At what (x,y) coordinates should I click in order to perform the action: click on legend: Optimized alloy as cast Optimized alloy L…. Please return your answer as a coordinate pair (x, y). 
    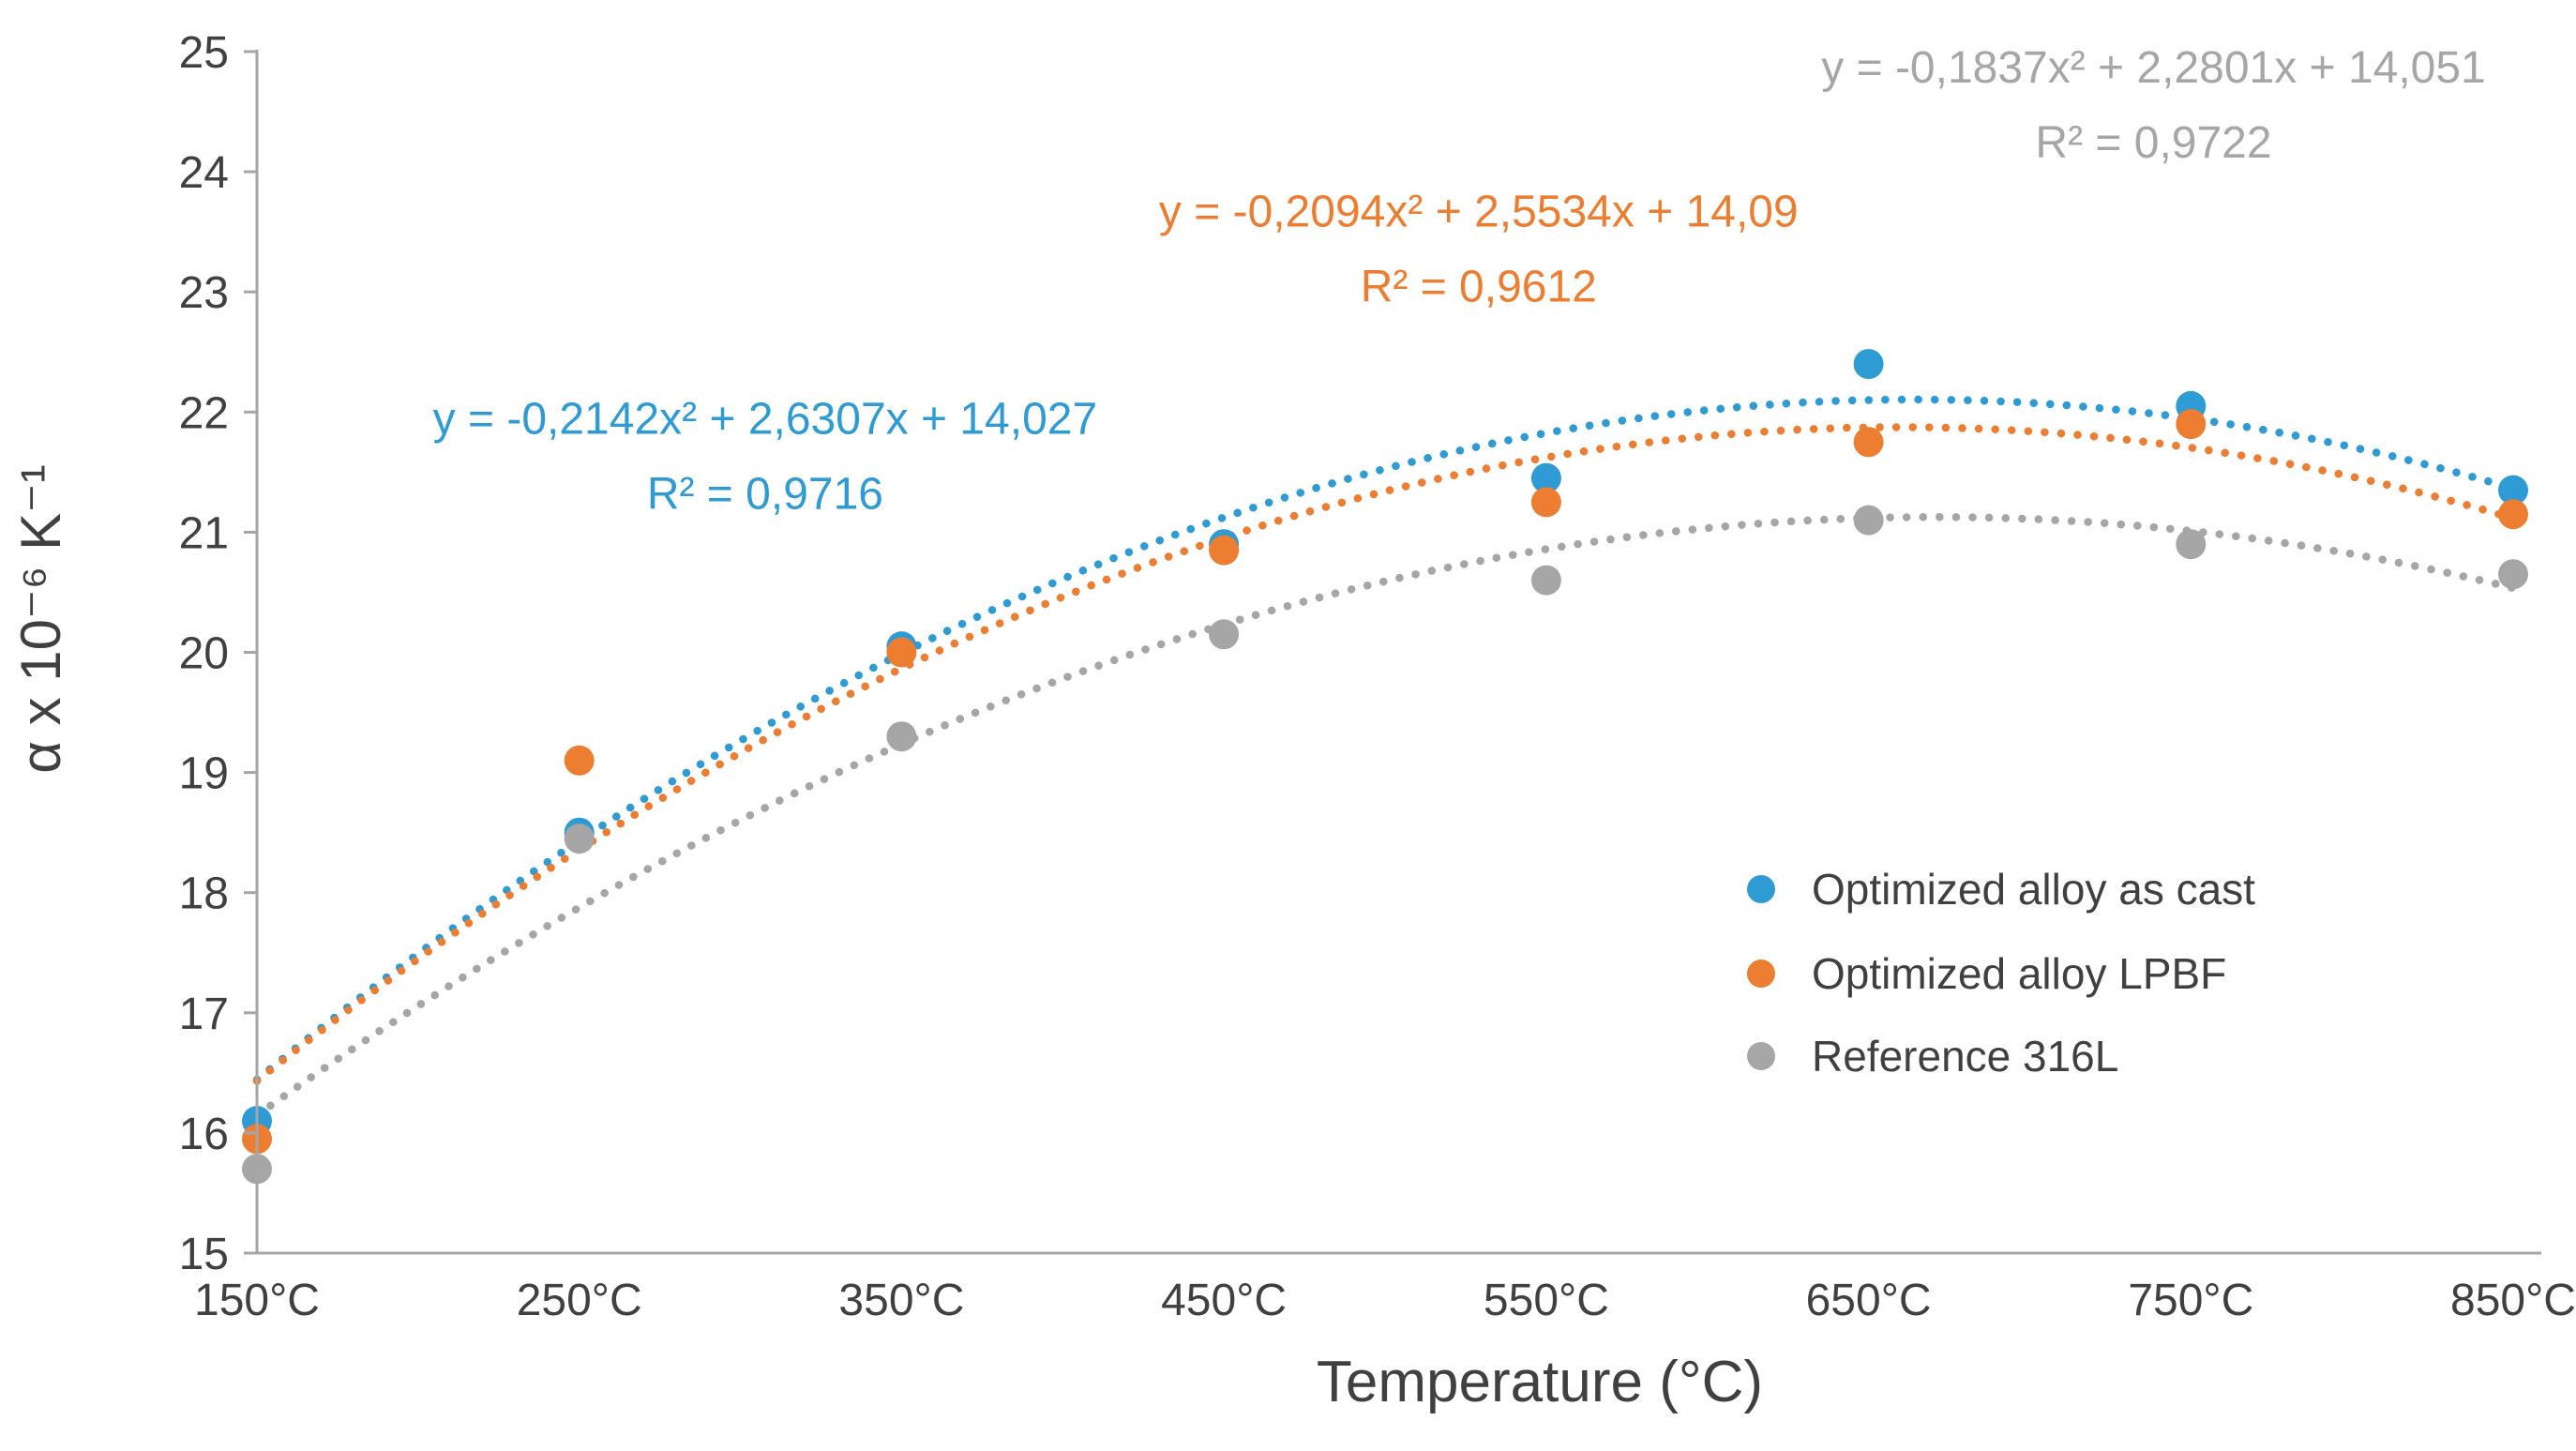
    Looking at the image, I should click on (2001, 973).